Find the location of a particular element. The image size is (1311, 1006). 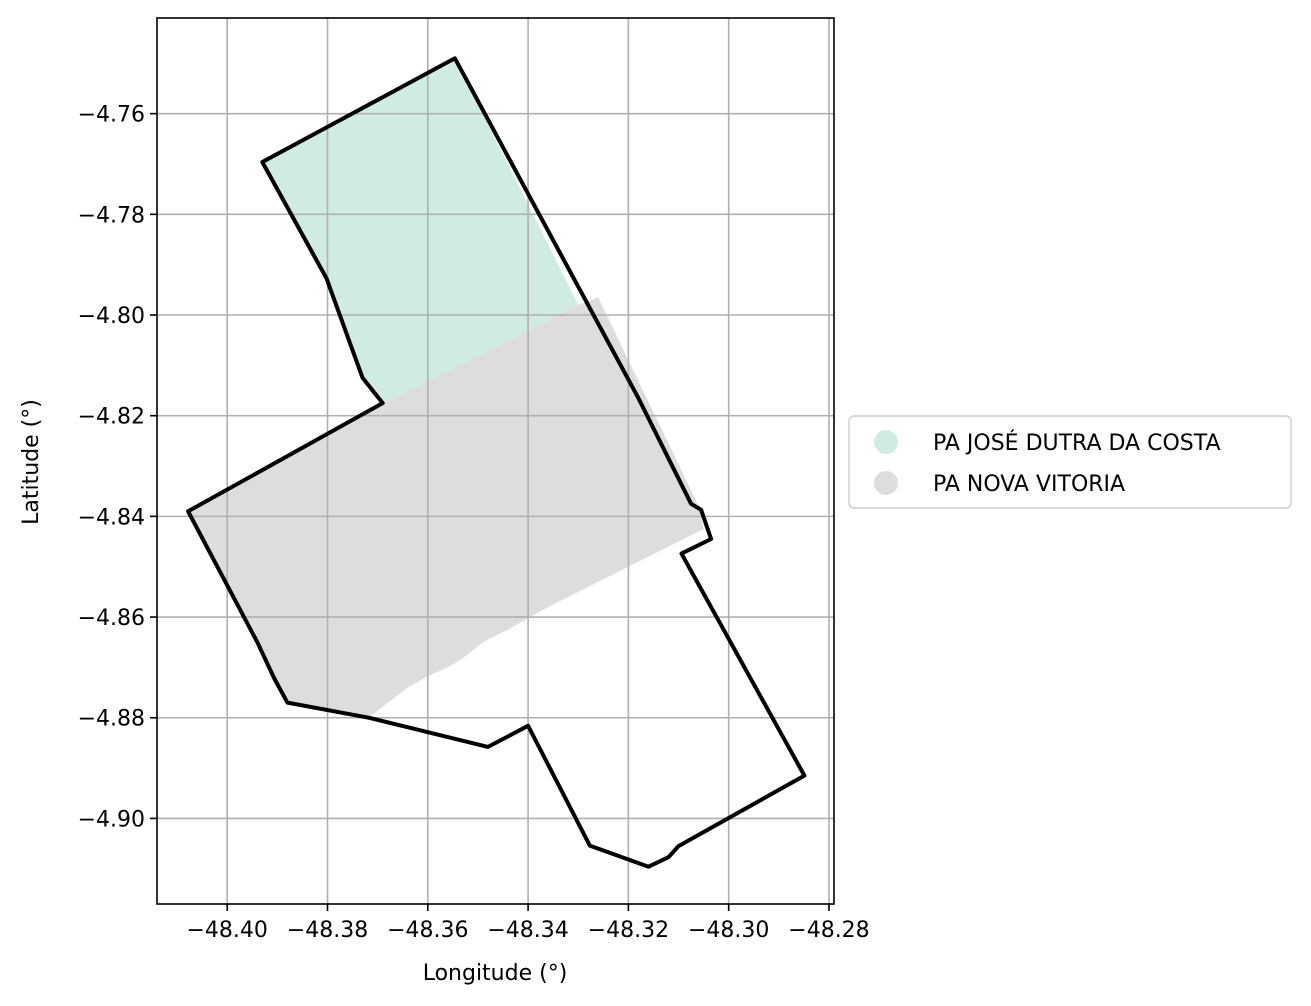

x-tick-label: −48.32 is located at coordinates (628, 930).